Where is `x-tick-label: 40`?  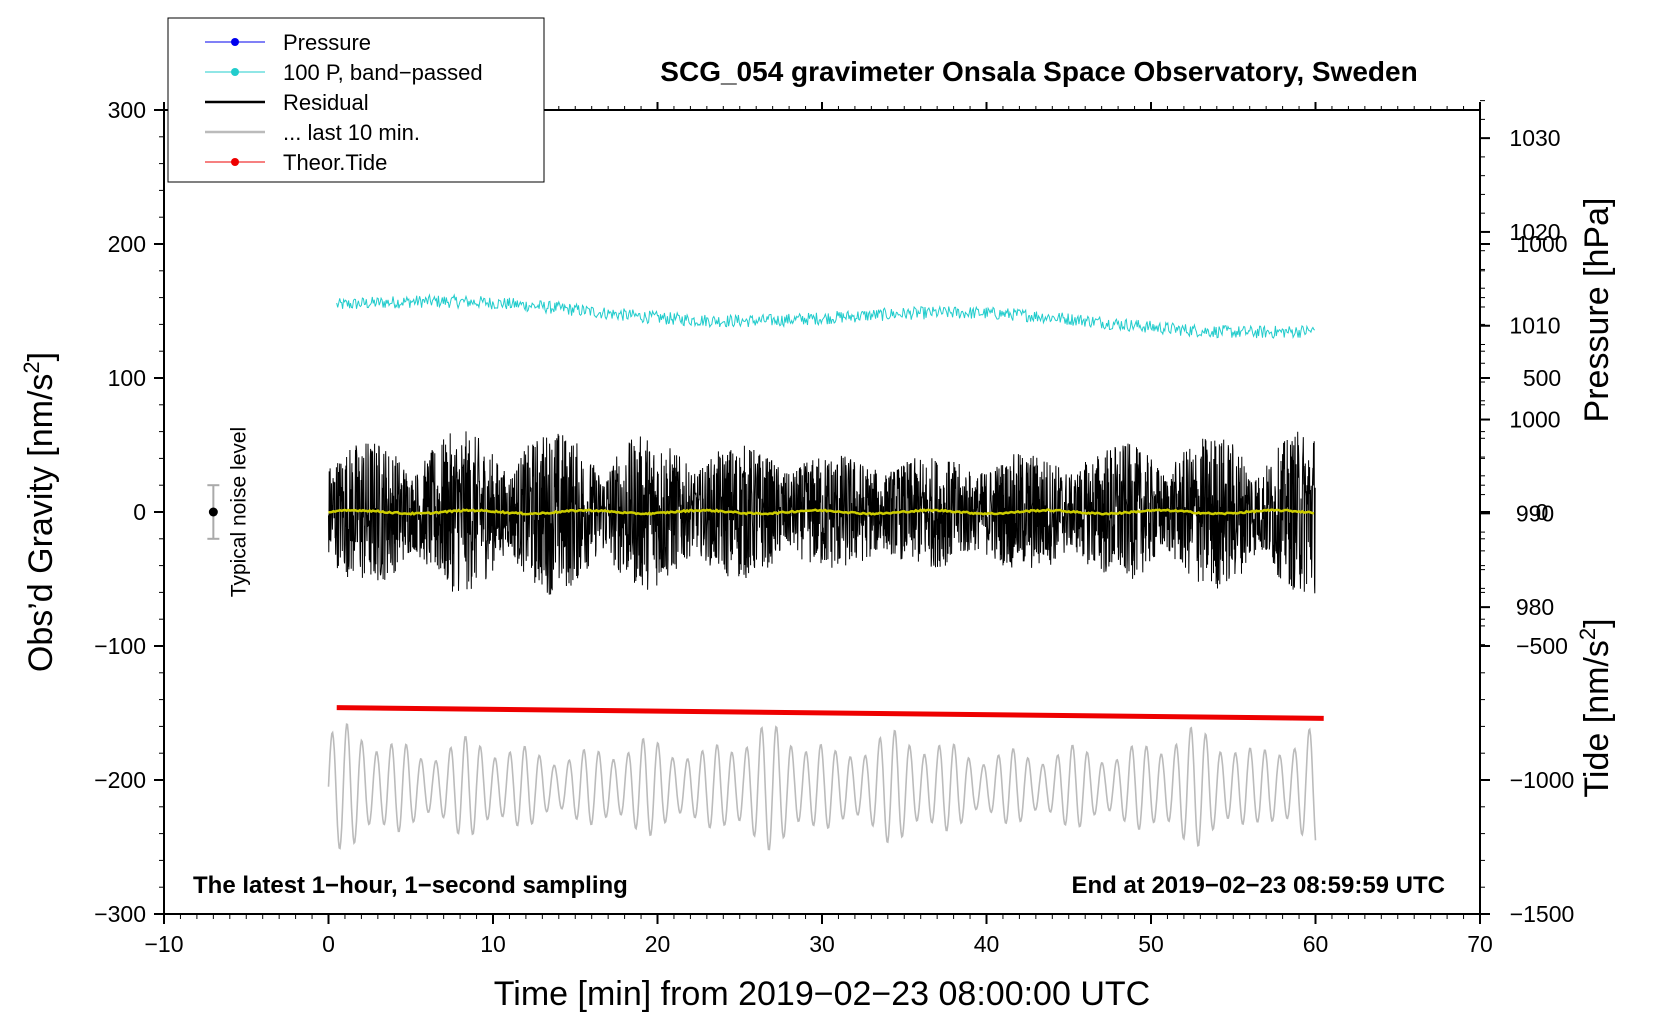 x-tick-label: 40 is located at coordinates (987, 944).